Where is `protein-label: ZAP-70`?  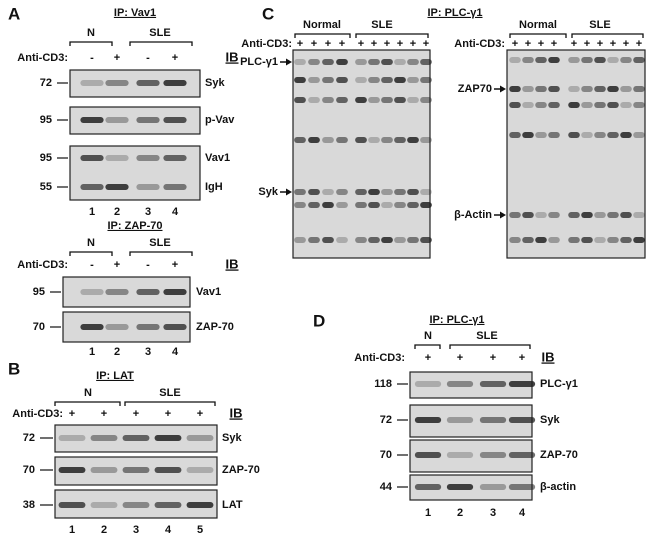 protein-label: ZAP-70 is located at coordinates (559, 455).